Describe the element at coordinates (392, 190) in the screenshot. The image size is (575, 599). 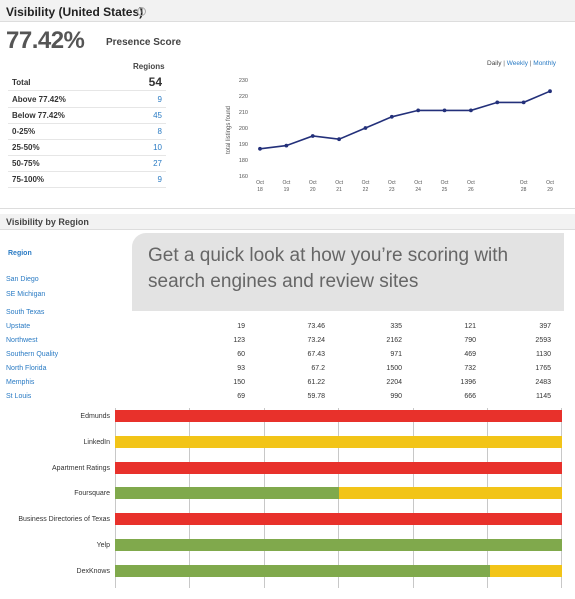
I see `chart-x-tick-label: 23` at that location.